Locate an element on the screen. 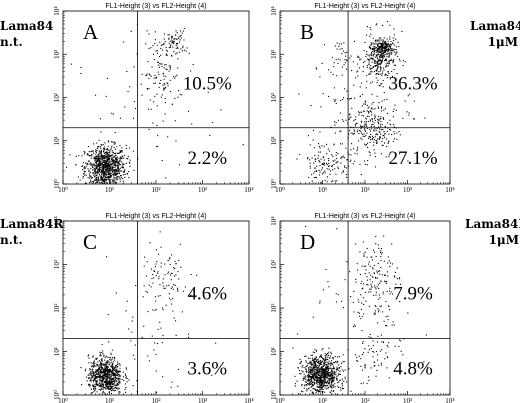 Image resolution: width=520 pixels, height=403 pixels. lower-right-percent: 4.8% is located at coordinates (413, 369).